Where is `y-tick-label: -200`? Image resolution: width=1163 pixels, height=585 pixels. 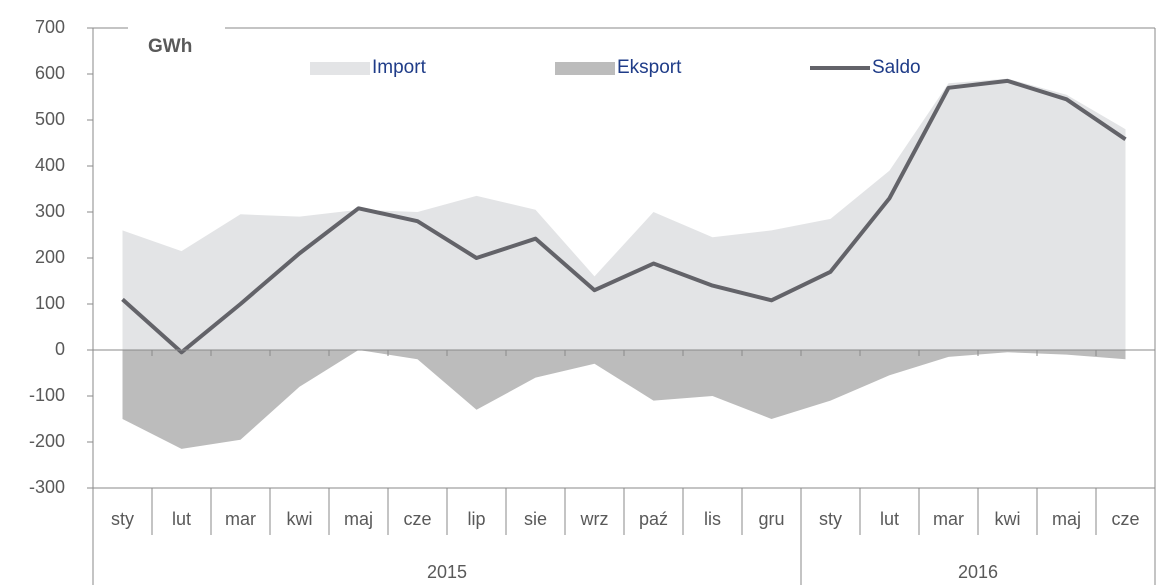 y-tick-label: -200 is located at coordinates (47, 441).